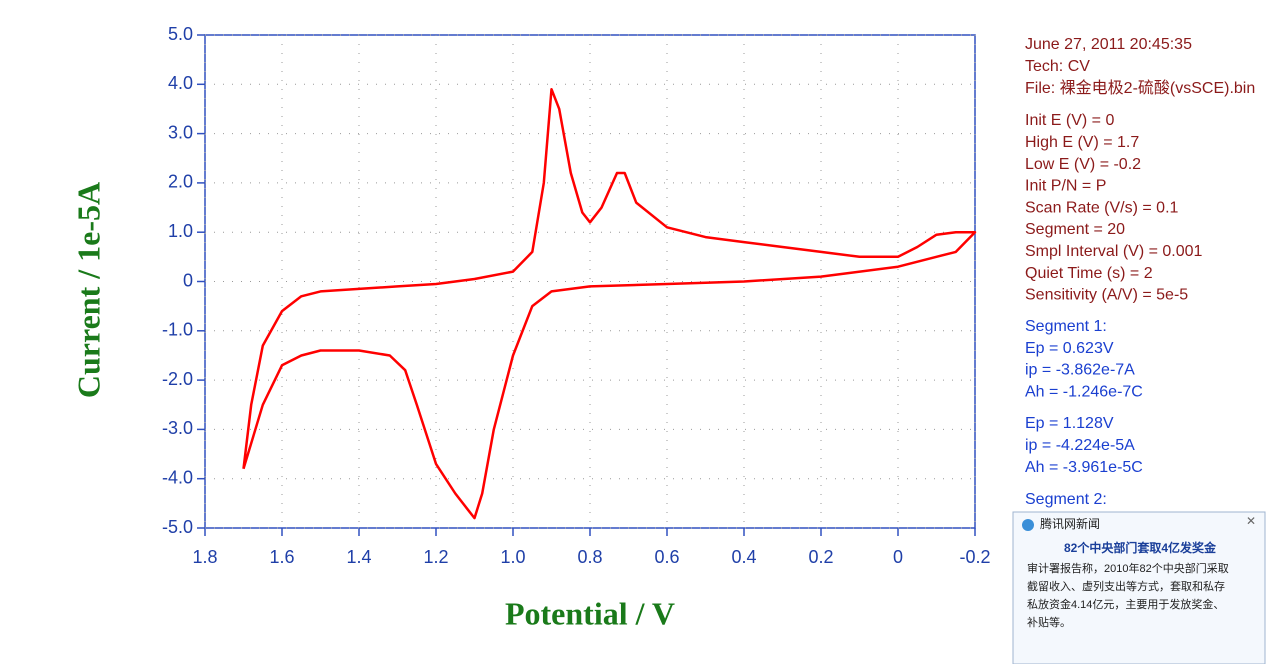 The width and height of the screenshot is (1282, 664). I want to click on popup-body: 审计署报告称，2010年82个中央部门采取, so click(1128, 568).